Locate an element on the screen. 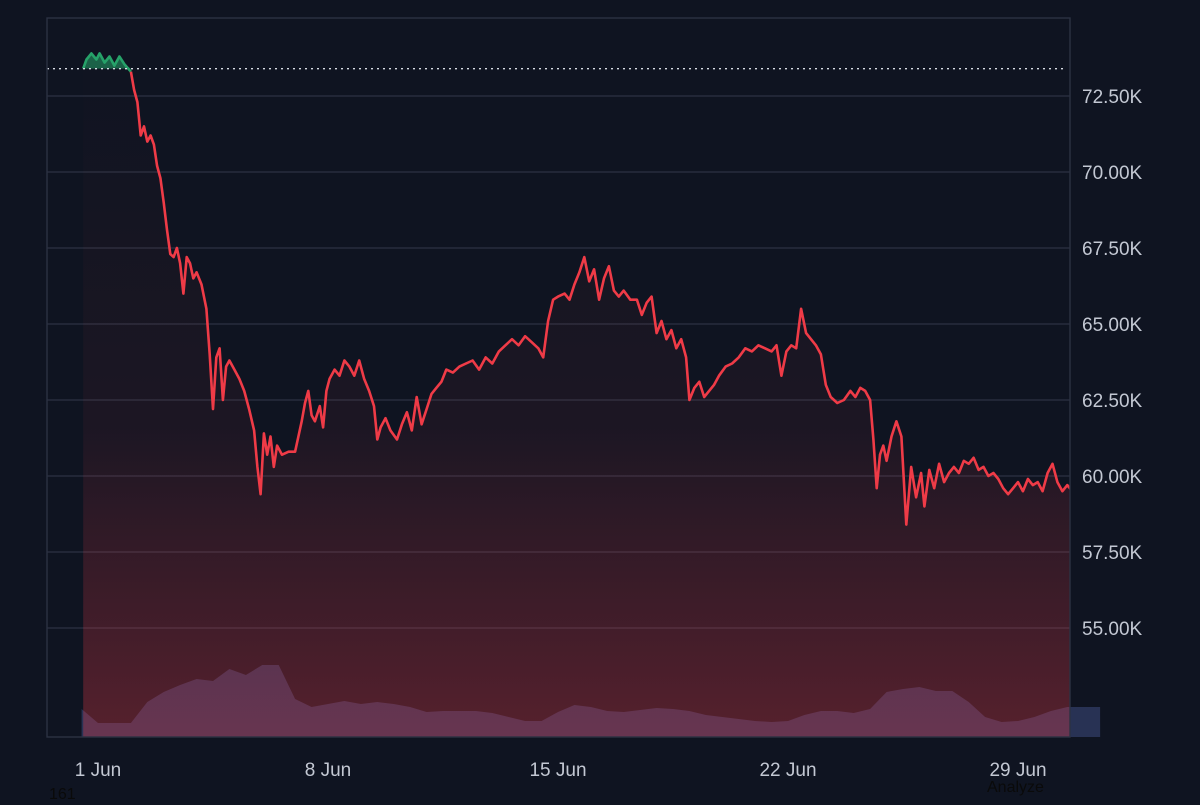 Image resolution: width=1200 pixels, height=805 pixels. x-axis: 1 Jun 8 Jun 15 Jun 22 Jun 29 Jun is located at coordinates (561, 770).